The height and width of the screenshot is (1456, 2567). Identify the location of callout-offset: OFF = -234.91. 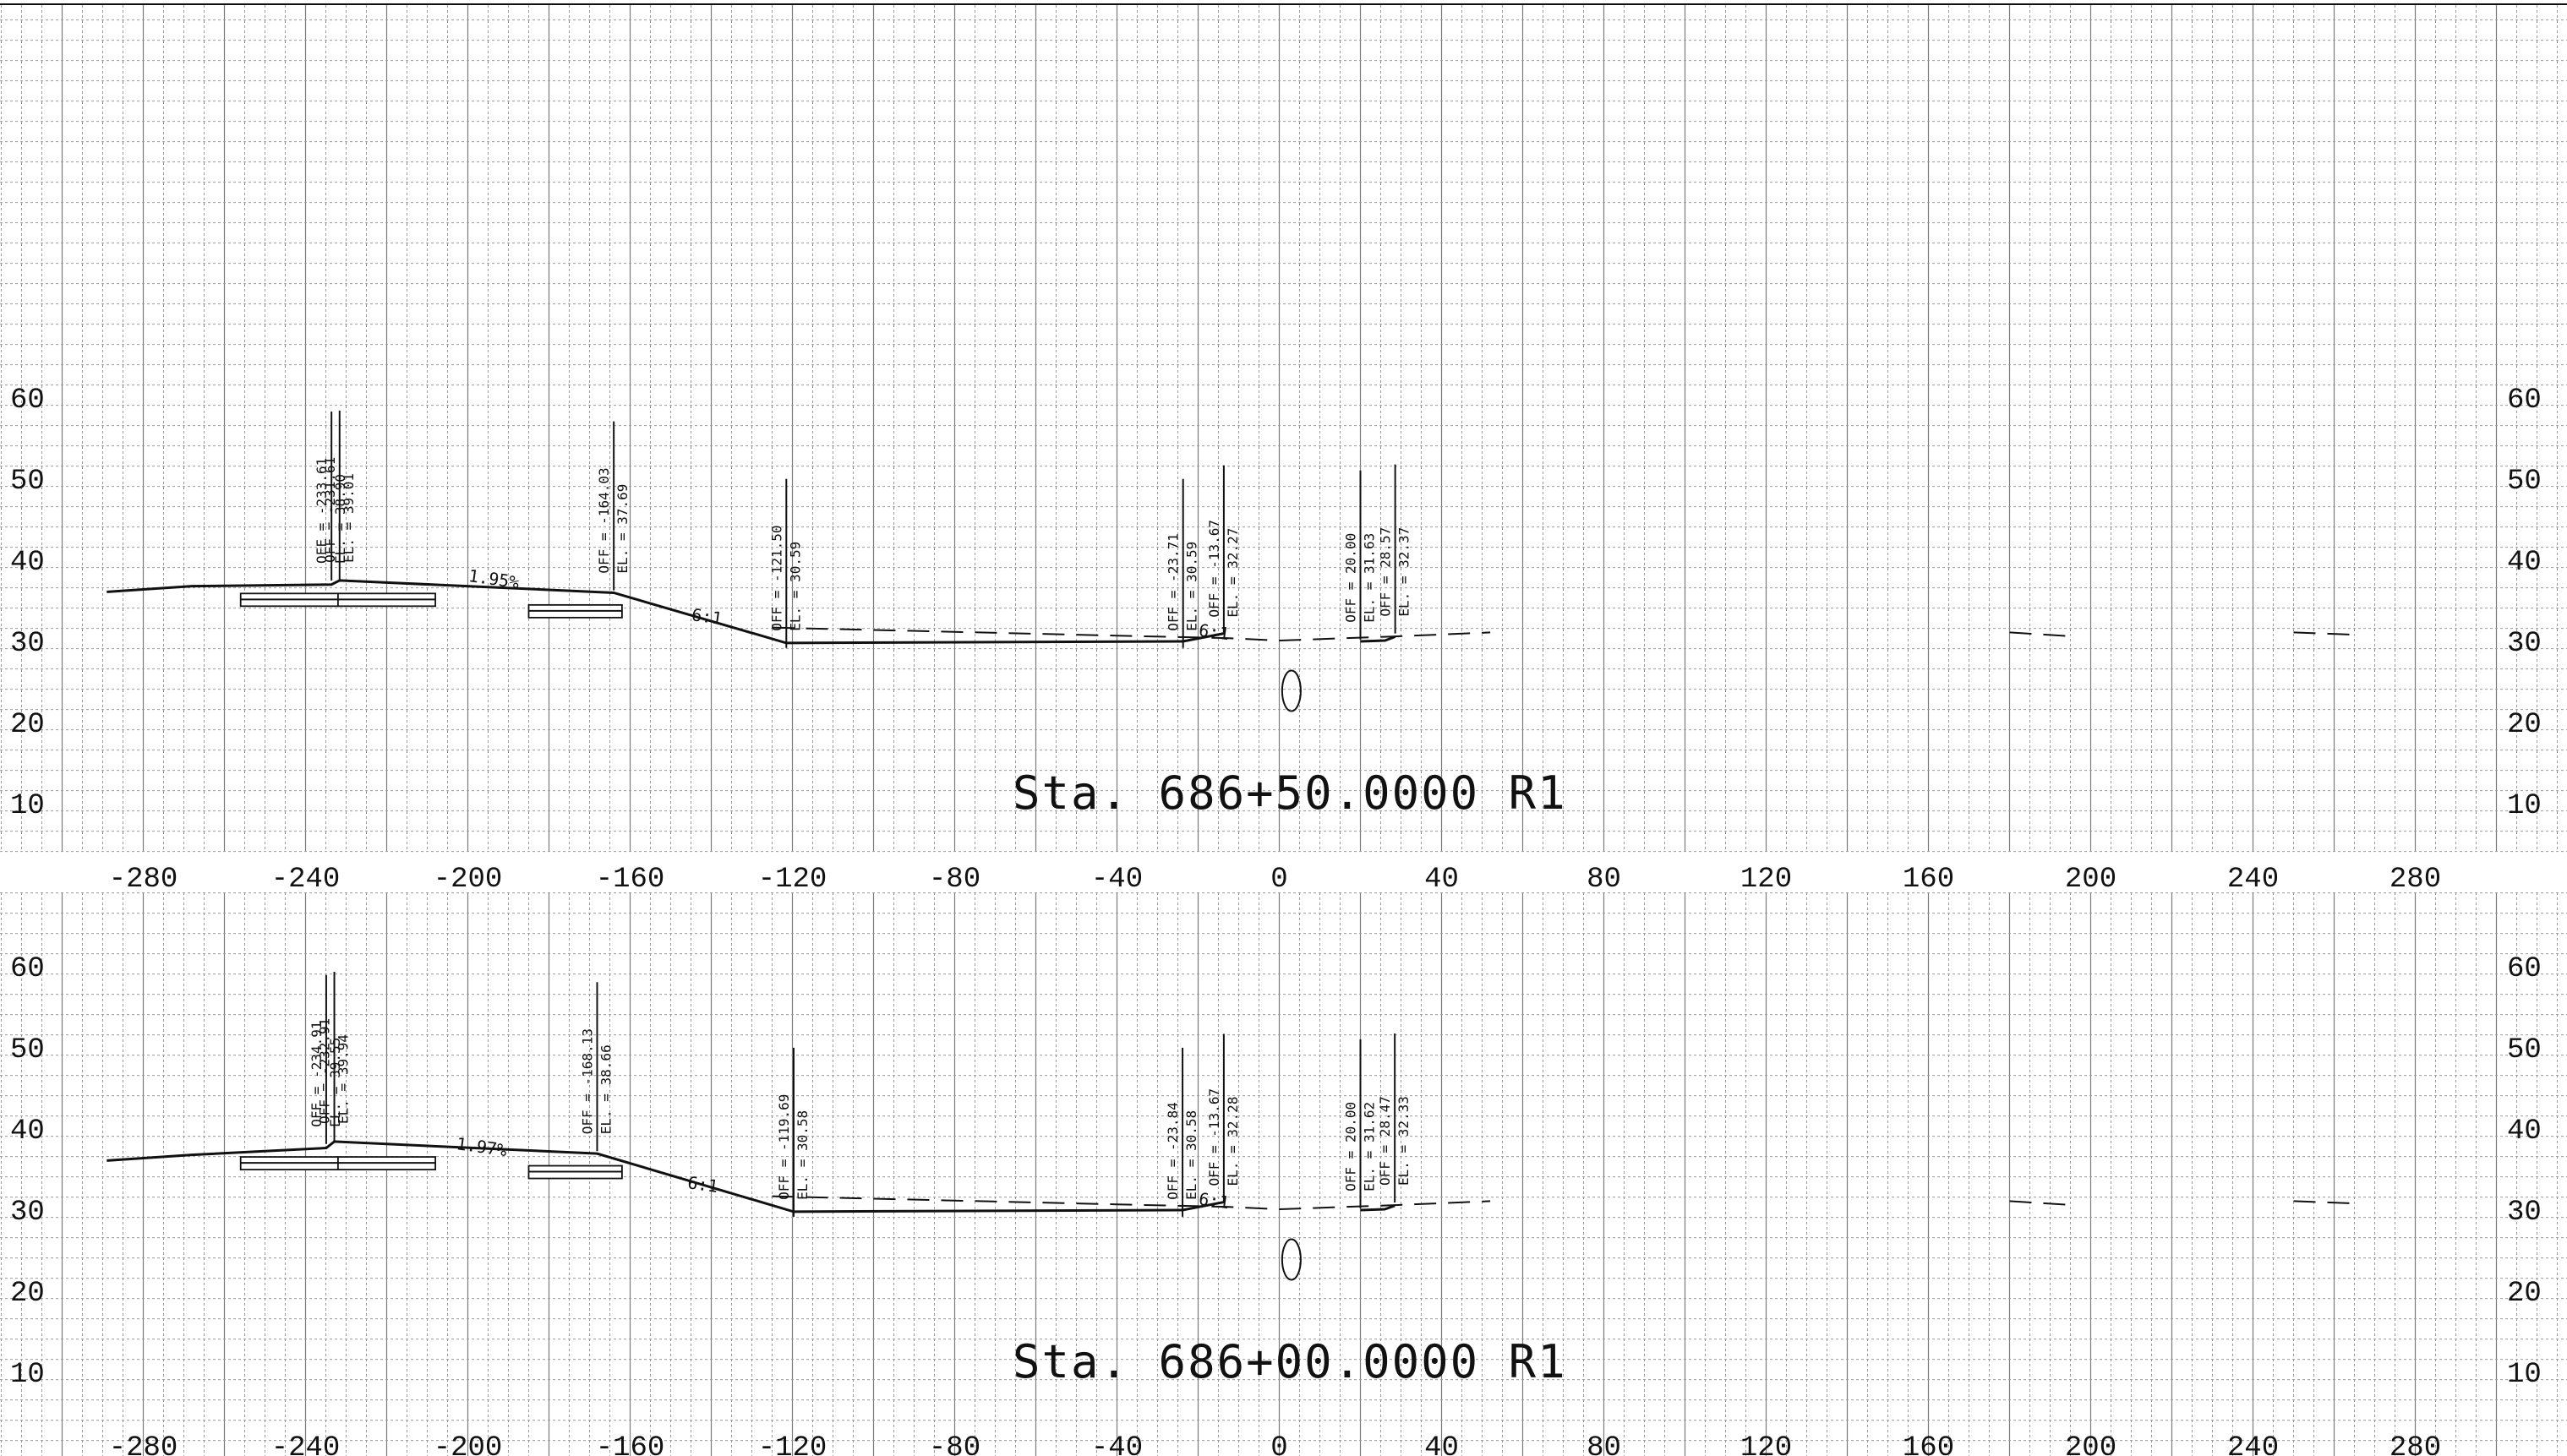
(317, 1073).